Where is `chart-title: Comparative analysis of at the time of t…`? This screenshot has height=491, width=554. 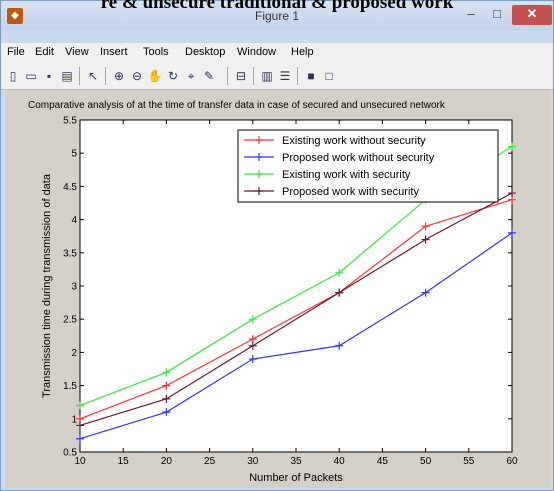
chart-title: Comparative analysis of at the time of t… is located at coordinates (237, 105).